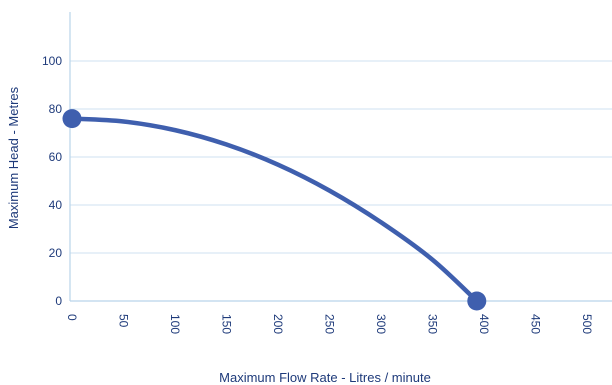 This screenshot has width=612, height=385. I want to click on x-axis-title: Maximum Flow Rate - Litres / minute, so click(325, 377).